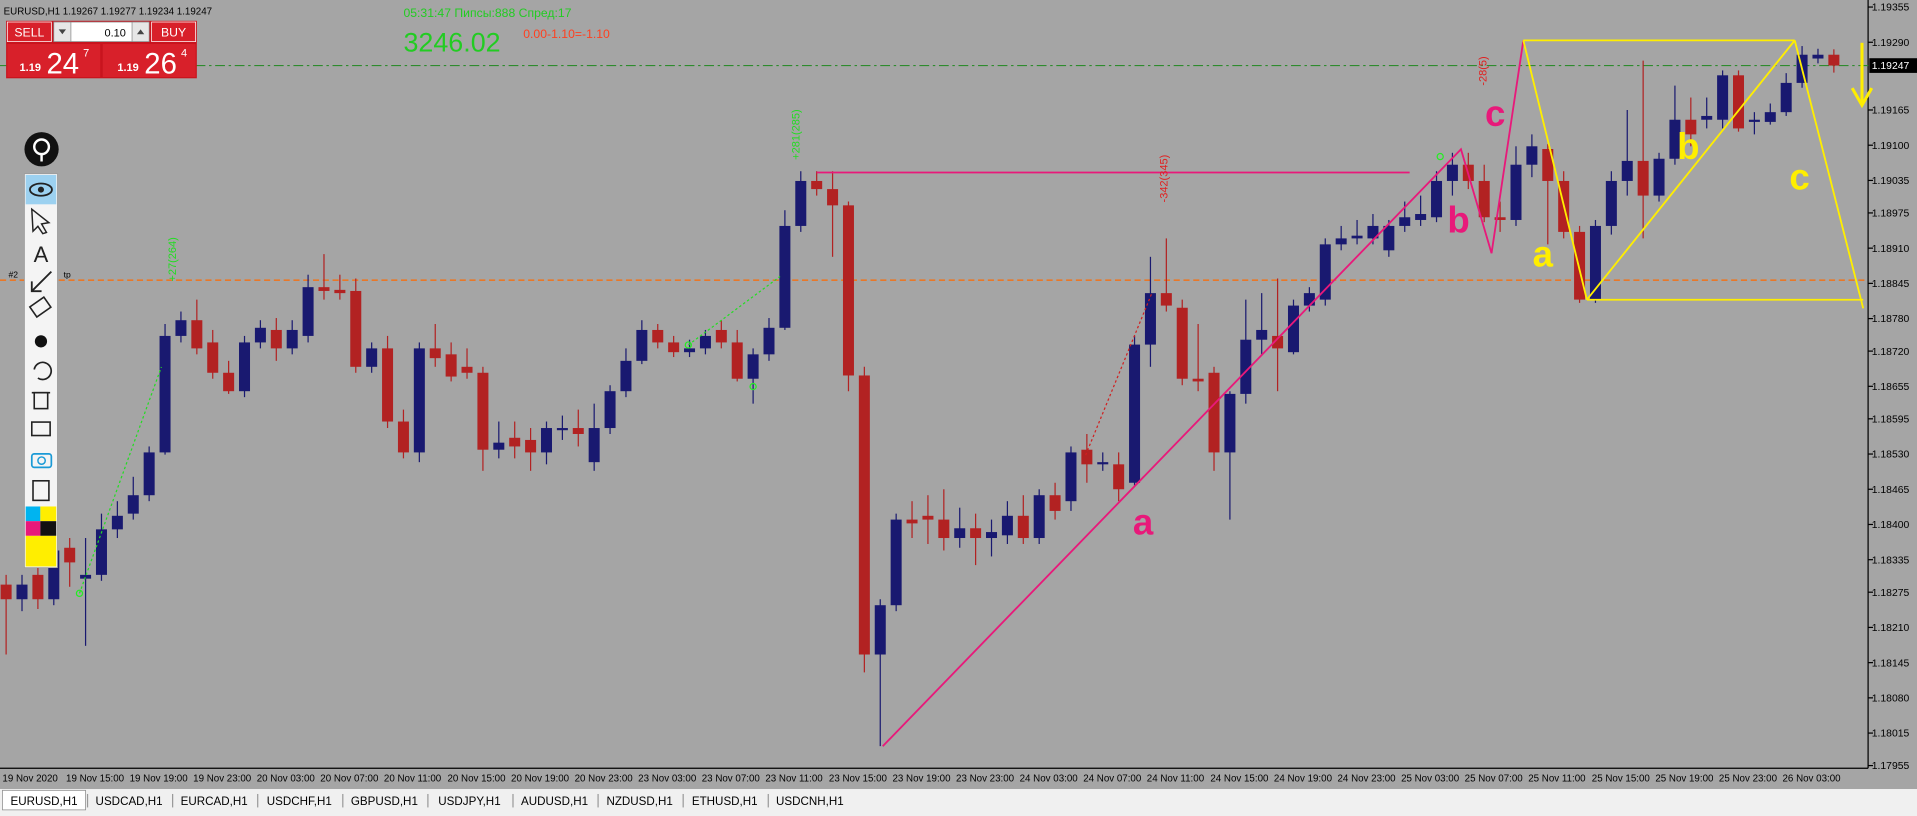  I want to click on tool-text: A, so click(41, 254).